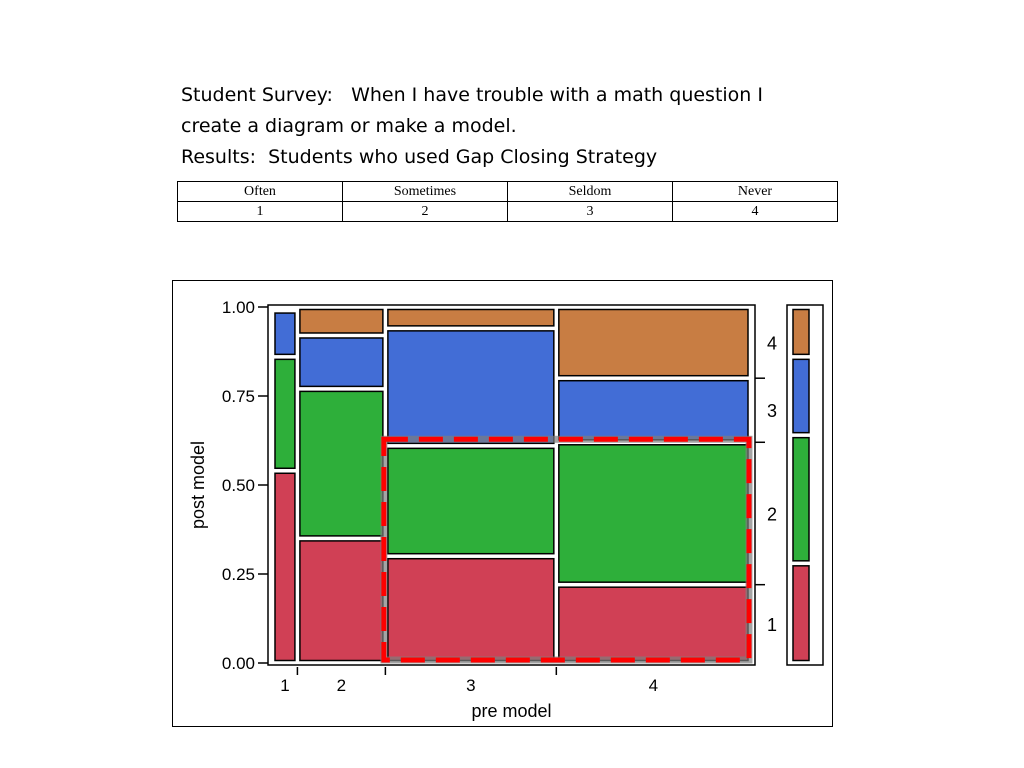 The image size is (1024, 768). What do you see at coordinates (341, 321) in the screenshot?
I see `mosaic-cell-col2-level4` at bounding box center [341, 321].